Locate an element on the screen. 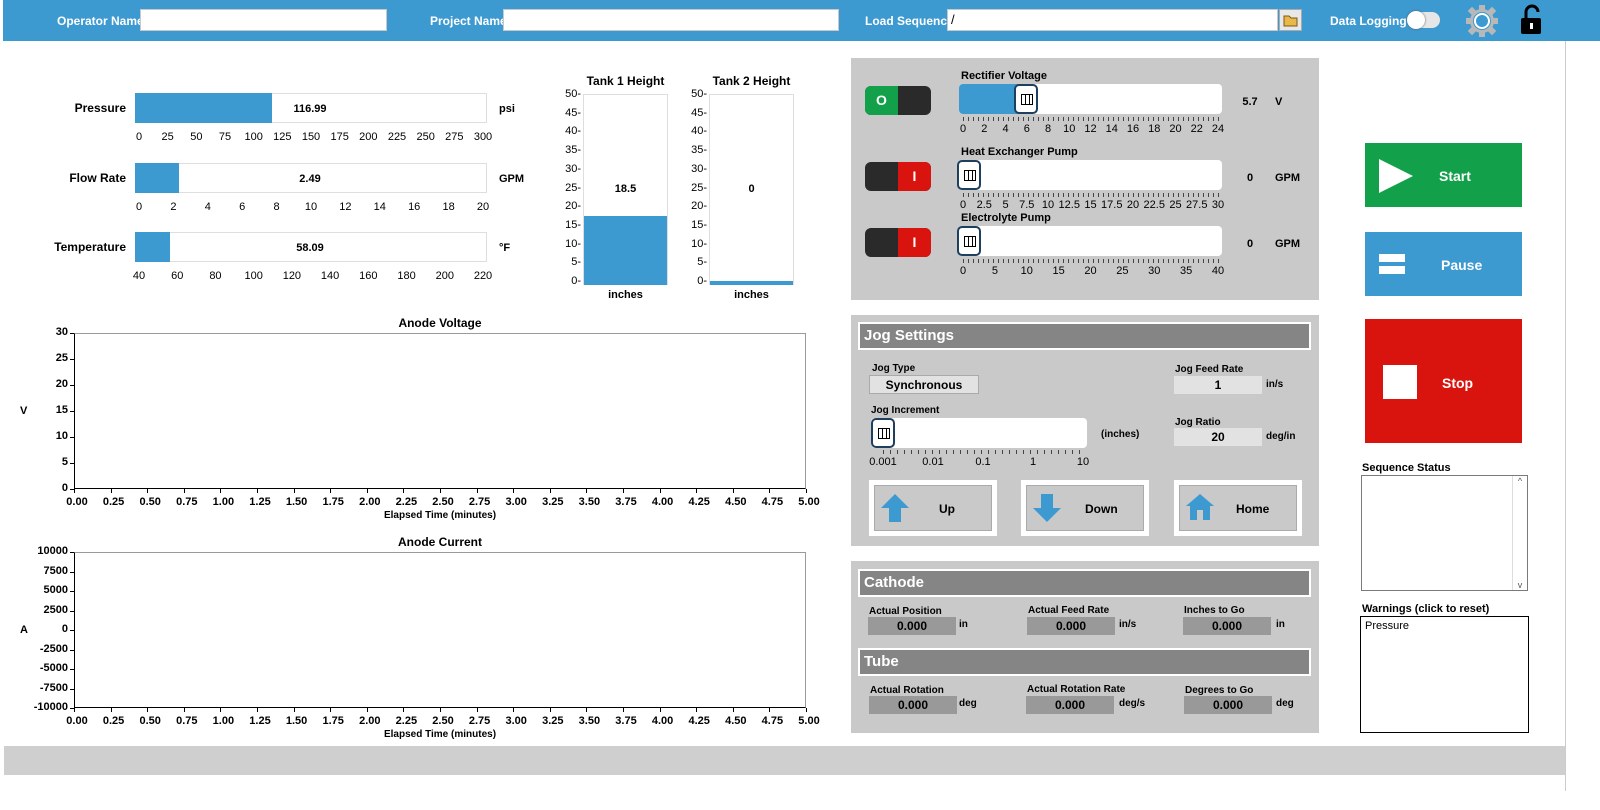 This screenshot has height=810, width=1600. settings-button is located at coordinates (1482, 23).